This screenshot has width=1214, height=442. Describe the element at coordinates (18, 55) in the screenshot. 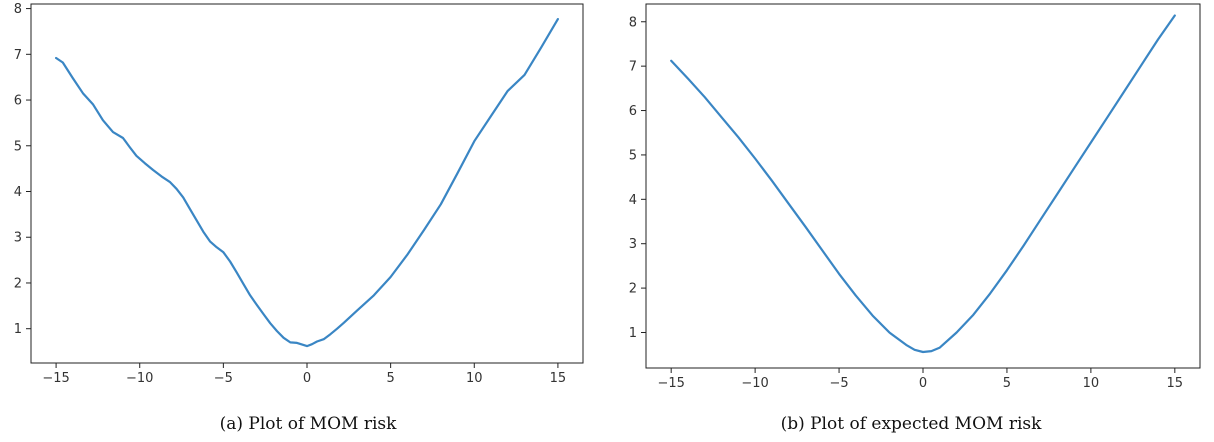

I see `y-tick-label-a: 7` at that location.